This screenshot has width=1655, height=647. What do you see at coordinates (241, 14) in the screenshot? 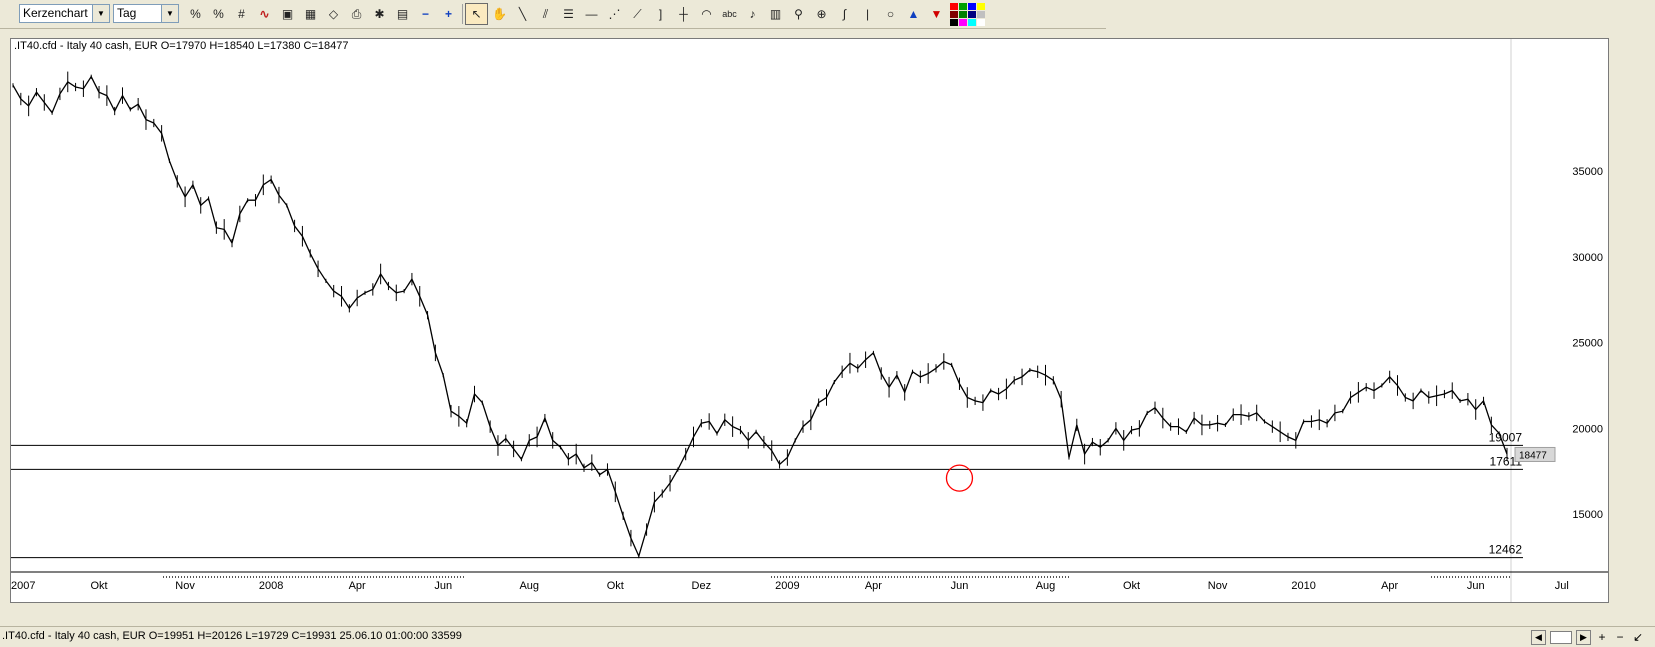
I see `grid-icon: #` at bounding box center [241, 14].